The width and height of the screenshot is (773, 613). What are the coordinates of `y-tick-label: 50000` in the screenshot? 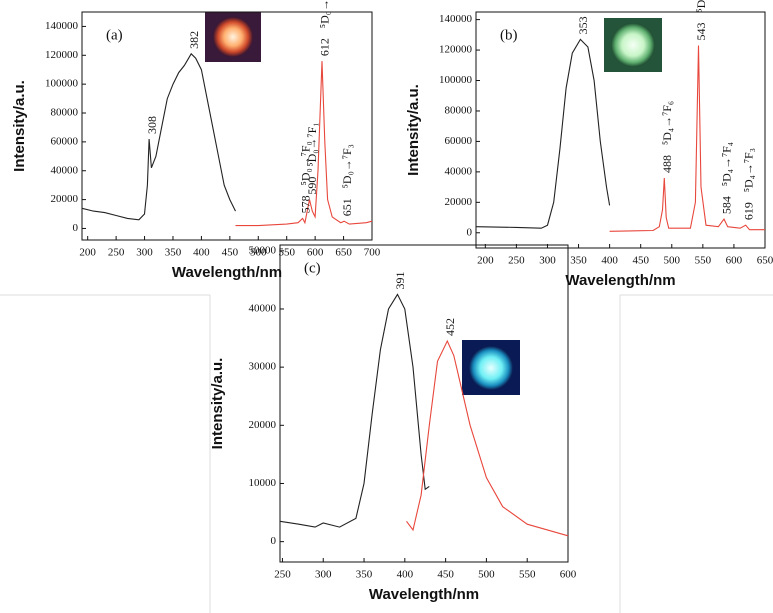 It's located at (263, 250).